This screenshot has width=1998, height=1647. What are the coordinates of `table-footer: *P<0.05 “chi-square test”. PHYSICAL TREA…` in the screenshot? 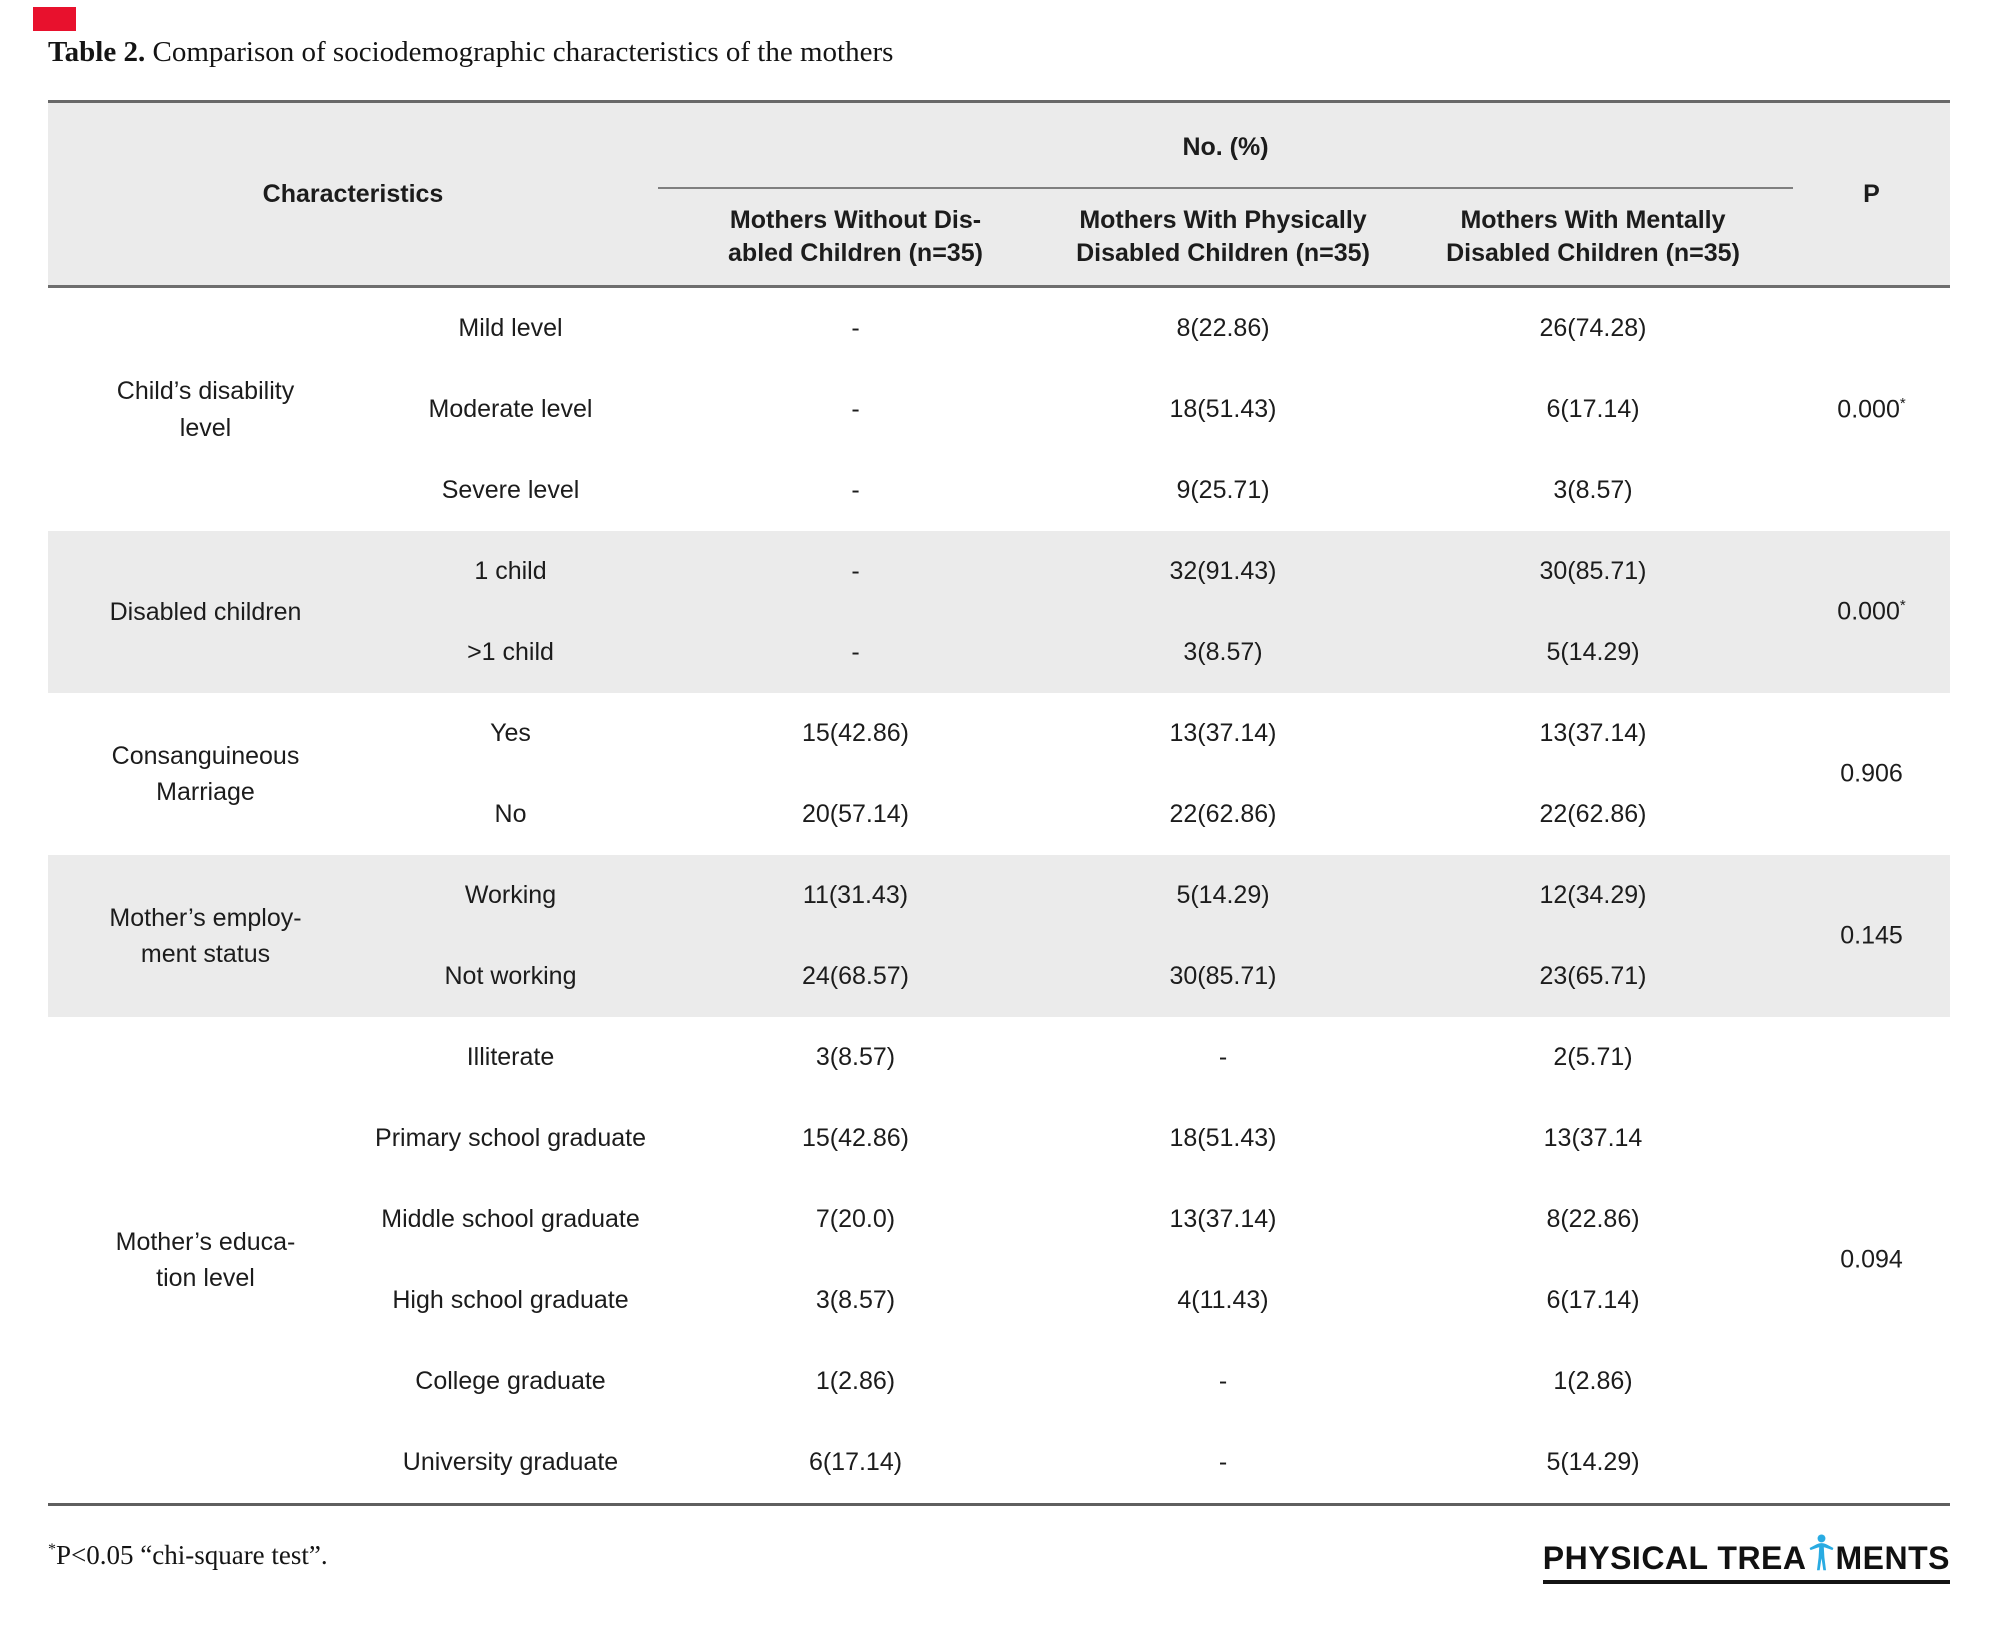 It's located at (999, 1559).